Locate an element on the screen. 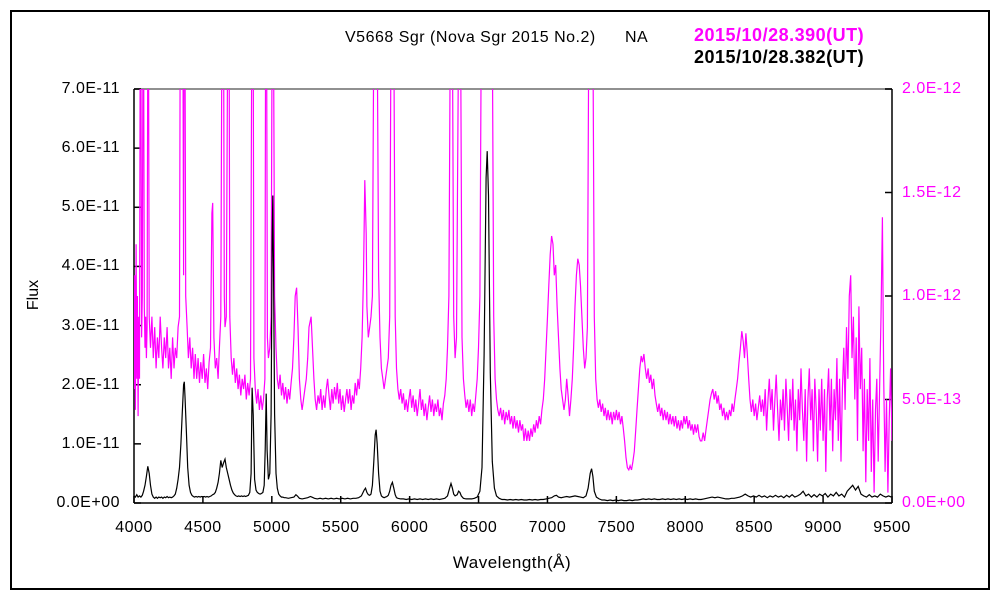 The width and height of the screenshot is (1000, 600). y-right-tick-label: 5.0E-13 is located at coordinates (932, 399).